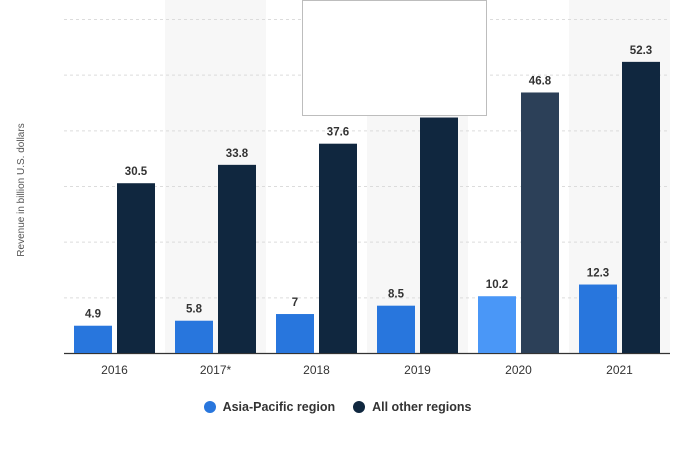 The image size is (675, 450). Describe the element at coordinates (338, 133) in the screenshot. I see `data-label-other-regions-2018: 37.6` at that location.